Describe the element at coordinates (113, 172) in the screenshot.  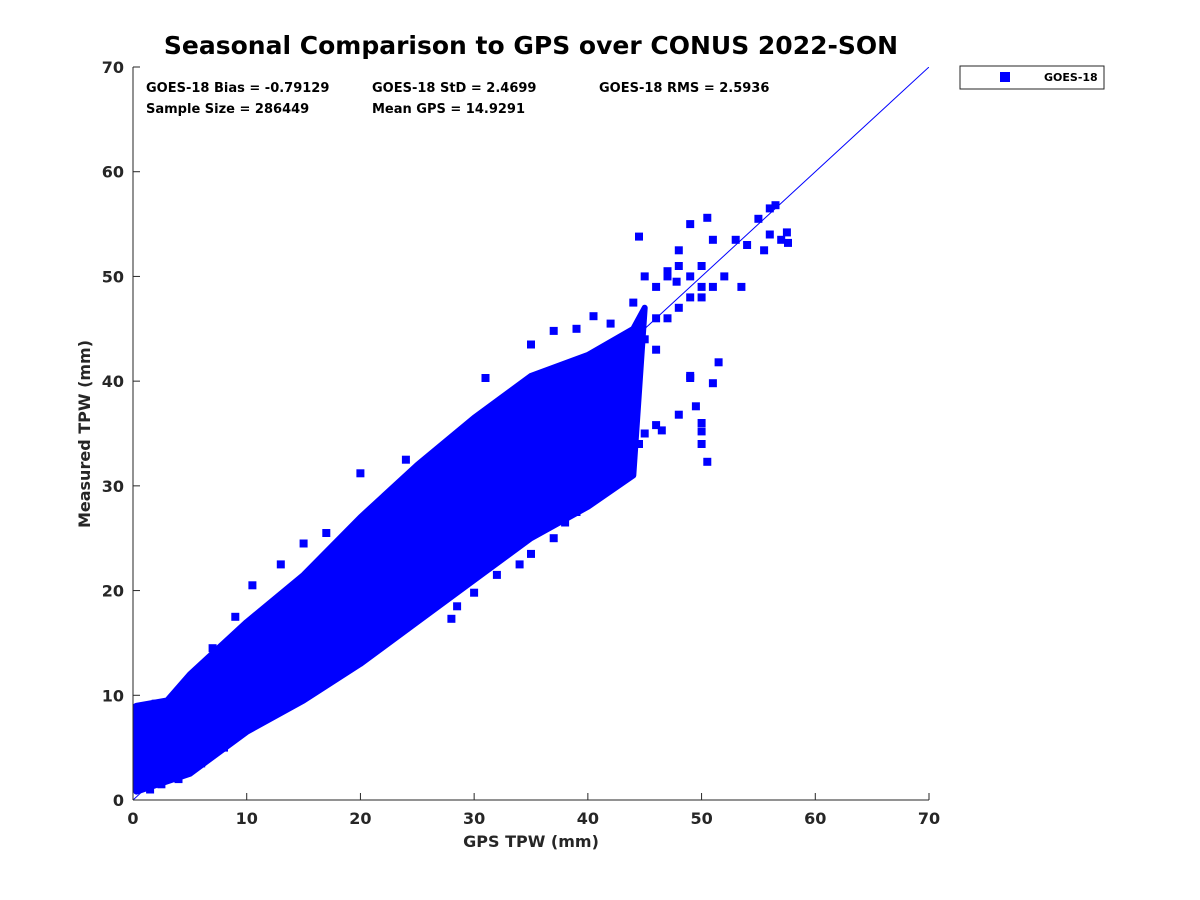
I see `y-tick-label: 60` at that location.